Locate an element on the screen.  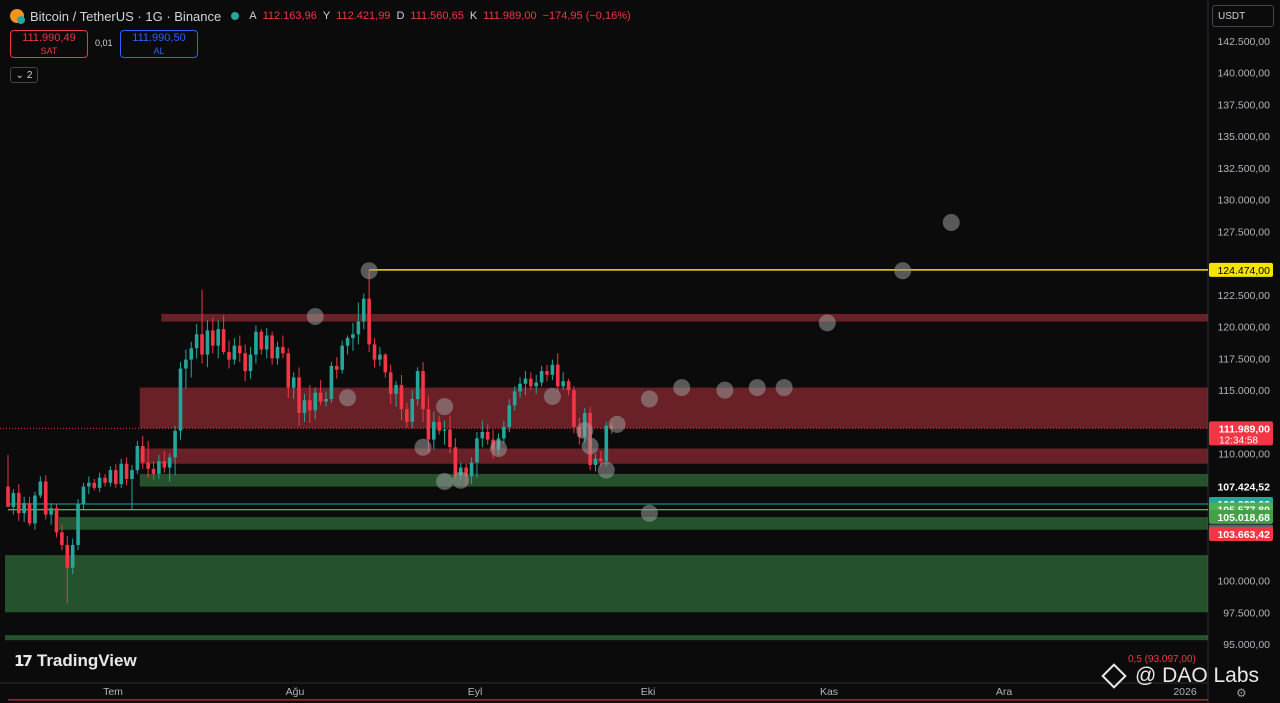
buy-button: 111.990,50 AL is located at coordinates (159, 44).